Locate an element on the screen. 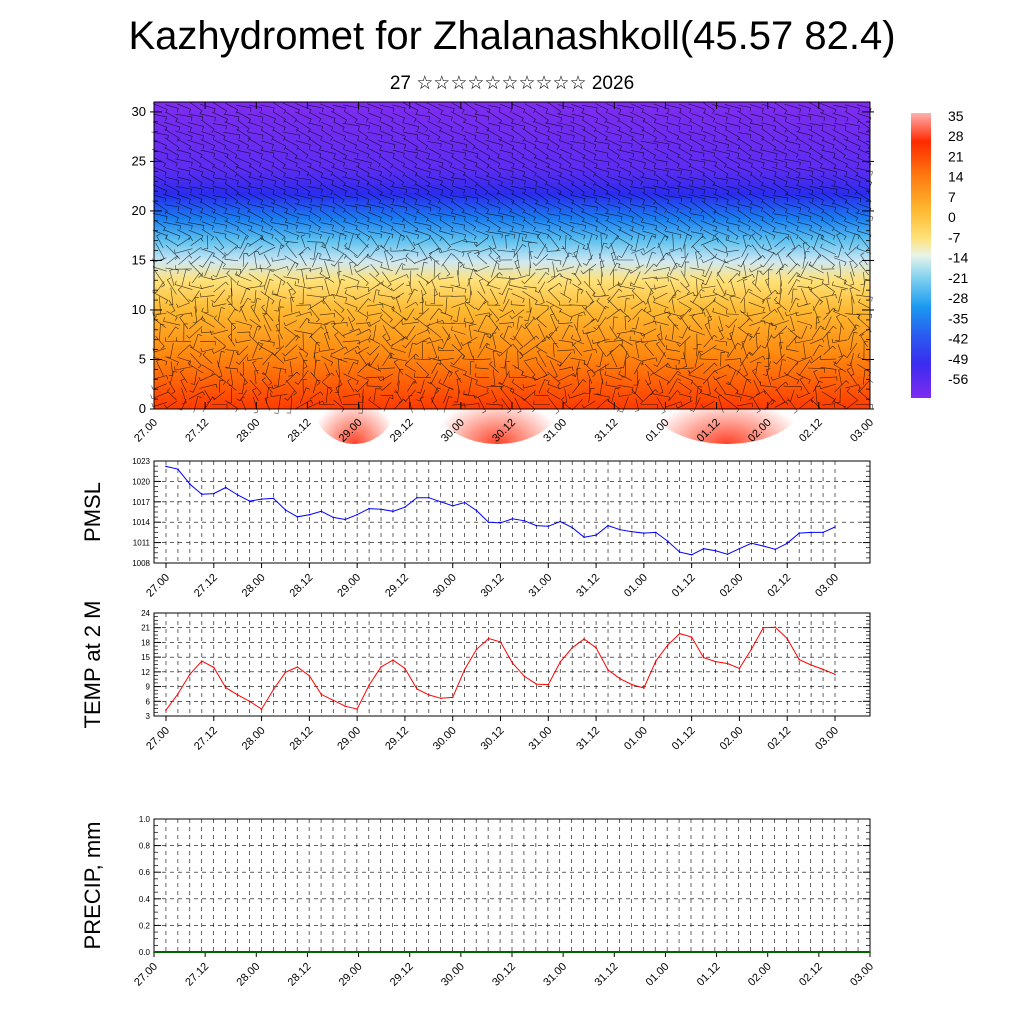  x-tick-label: 01.00 is located at coordinates (636, 739).